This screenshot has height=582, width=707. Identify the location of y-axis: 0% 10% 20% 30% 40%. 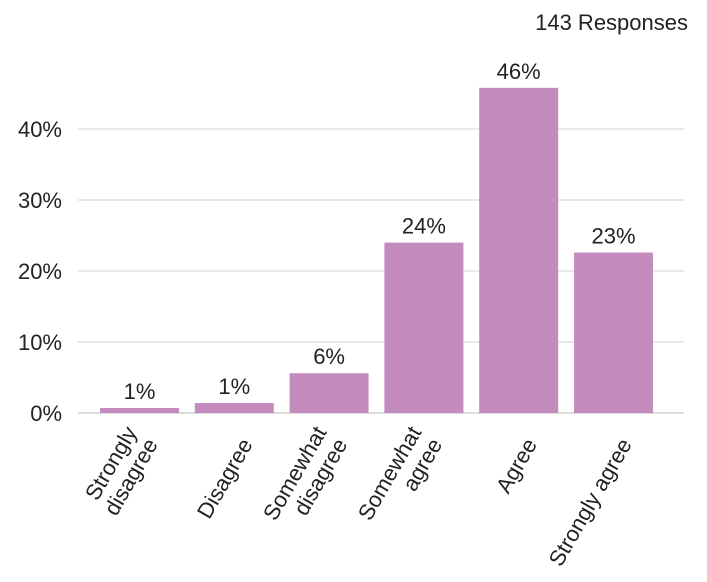
(40, 271).